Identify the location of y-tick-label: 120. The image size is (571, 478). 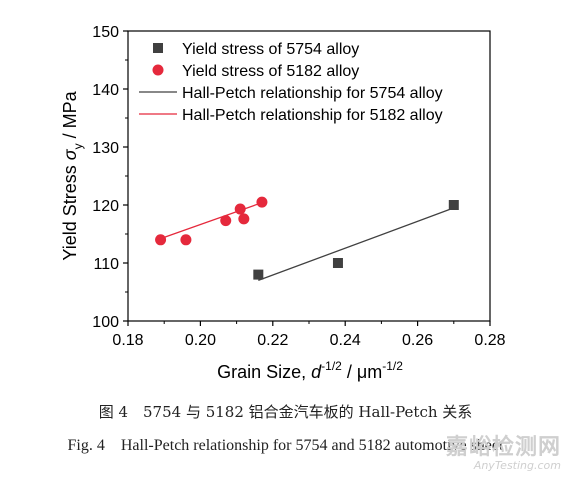
(105, 206).